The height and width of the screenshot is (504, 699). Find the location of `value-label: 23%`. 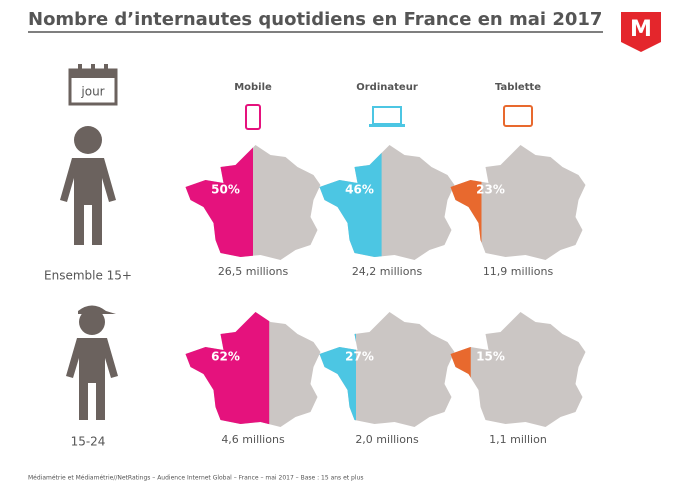

value-label: 23% is located at coordinates (490, 190).